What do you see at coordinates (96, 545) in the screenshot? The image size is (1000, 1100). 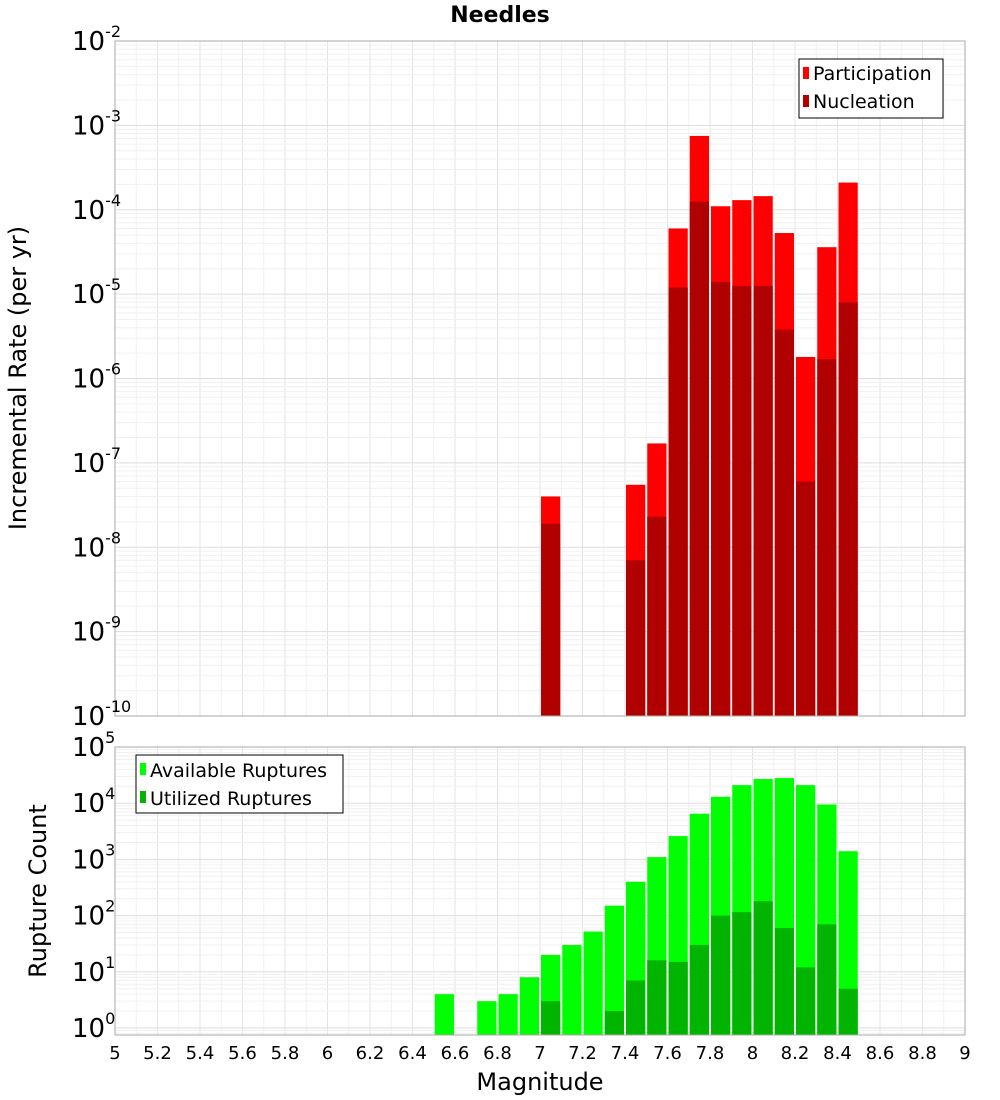 I see `top-y-tick-label: 10⁻⁸` at bounding box center [96, 545].